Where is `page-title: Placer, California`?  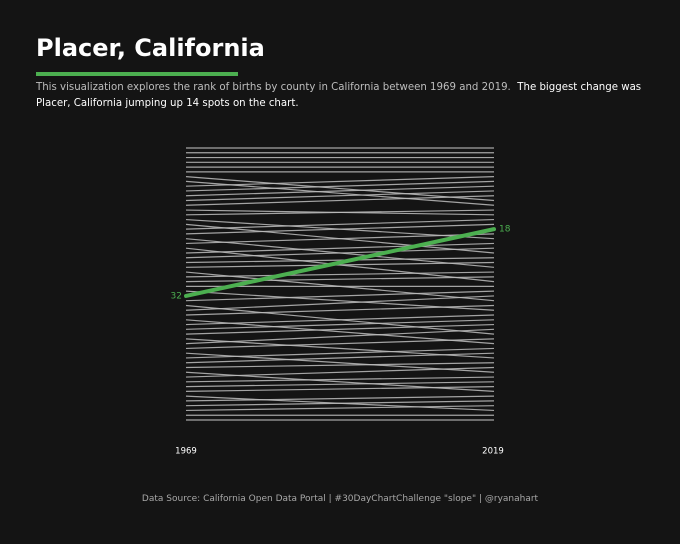 page-title: Placer, California is located at coordinates (150, 48).